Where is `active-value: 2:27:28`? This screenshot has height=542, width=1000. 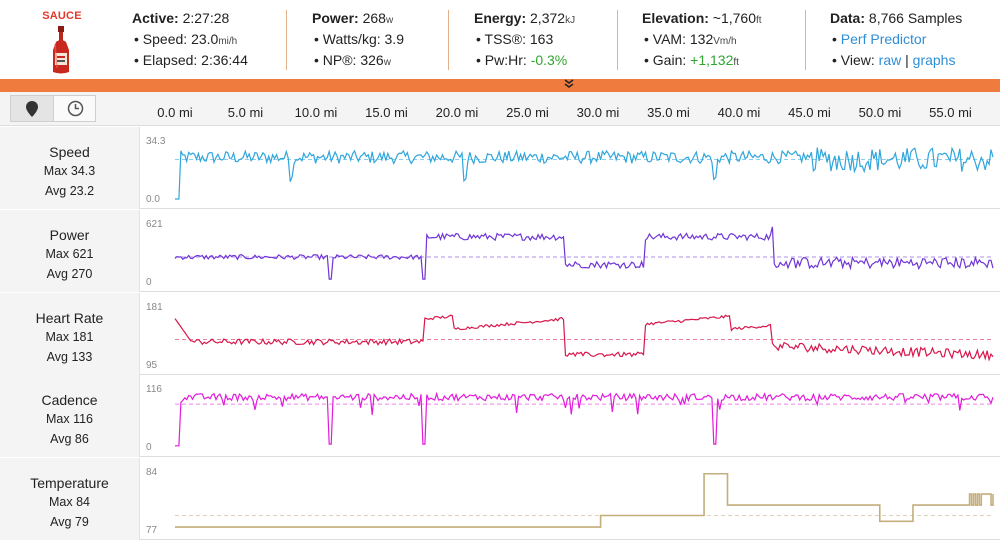 active-value: 2:27:28 is located at coordinates (206, 18).